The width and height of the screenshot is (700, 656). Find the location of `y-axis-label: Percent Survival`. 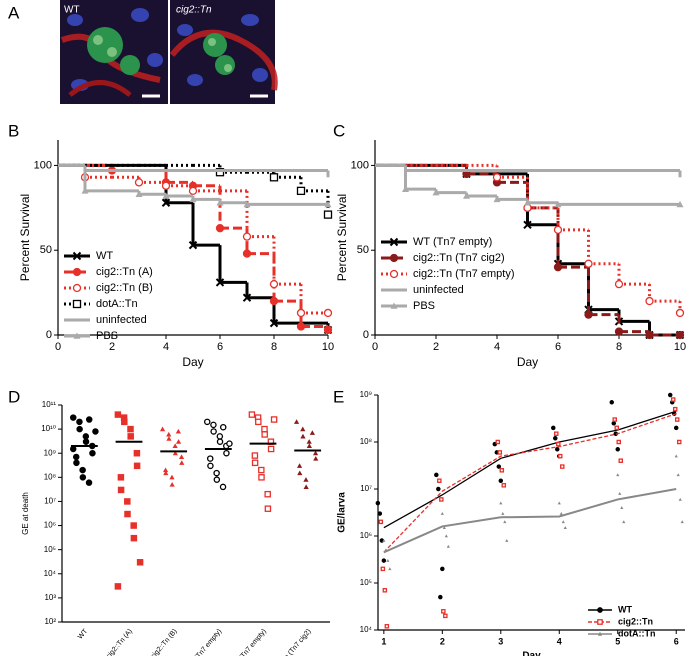

y-axis-label: Percent Survival is located at coordinates (342, 237).